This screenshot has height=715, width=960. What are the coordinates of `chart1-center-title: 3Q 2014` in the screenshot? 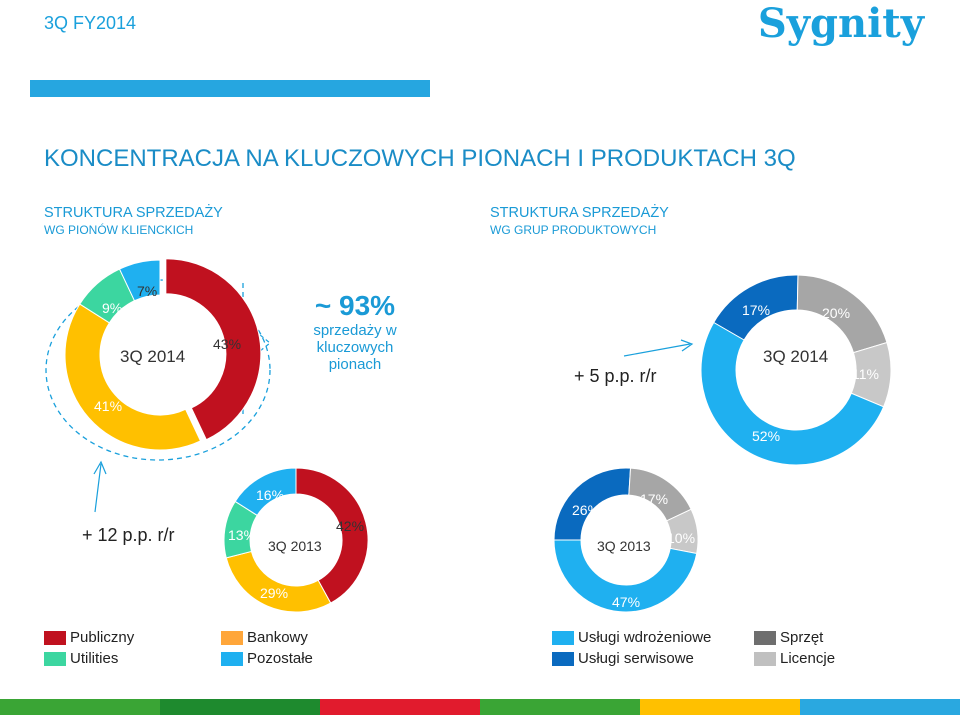 It's located at (153, 356).